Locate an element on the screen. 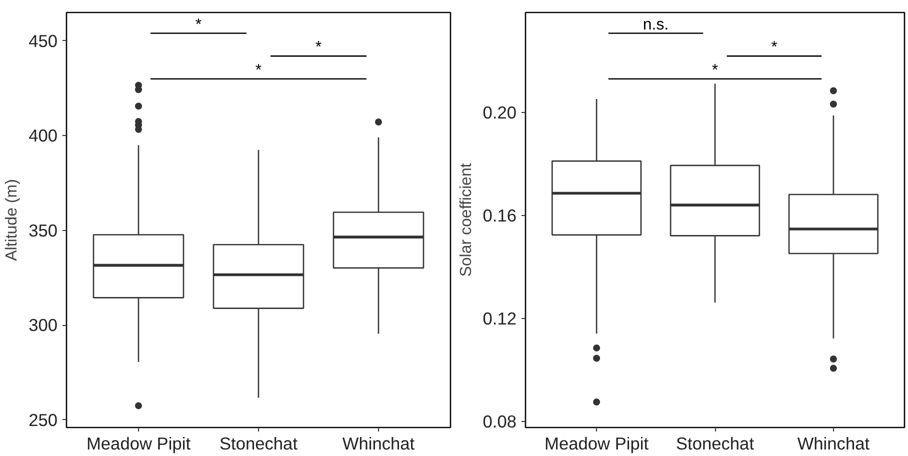 The width and height of the screenshot is (908, 456). annotation: n.s. is located at coordinates (655, 25).